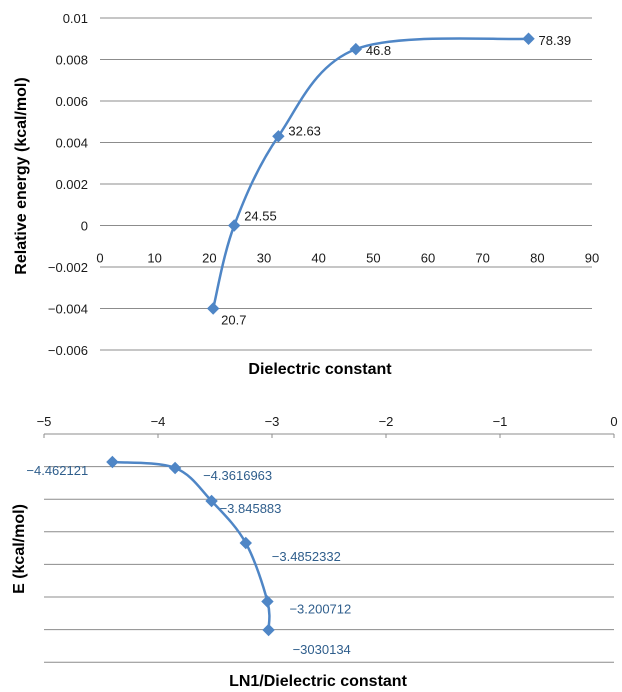 Image resolution: width=622 pixels, height=692 pixels. I want to click on x-tick-label: 50, so click(373, 258).